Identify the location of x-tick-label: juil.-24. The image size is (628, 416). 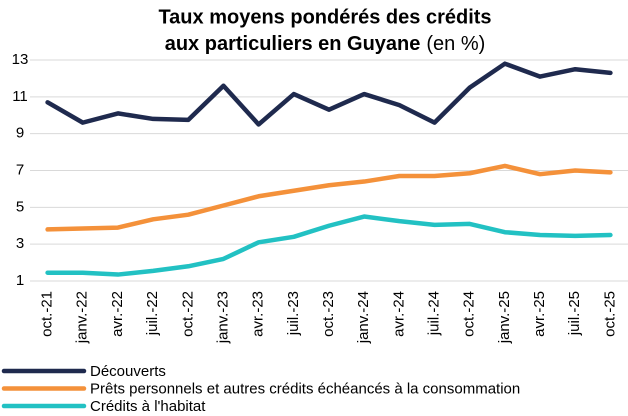
(433, 313).